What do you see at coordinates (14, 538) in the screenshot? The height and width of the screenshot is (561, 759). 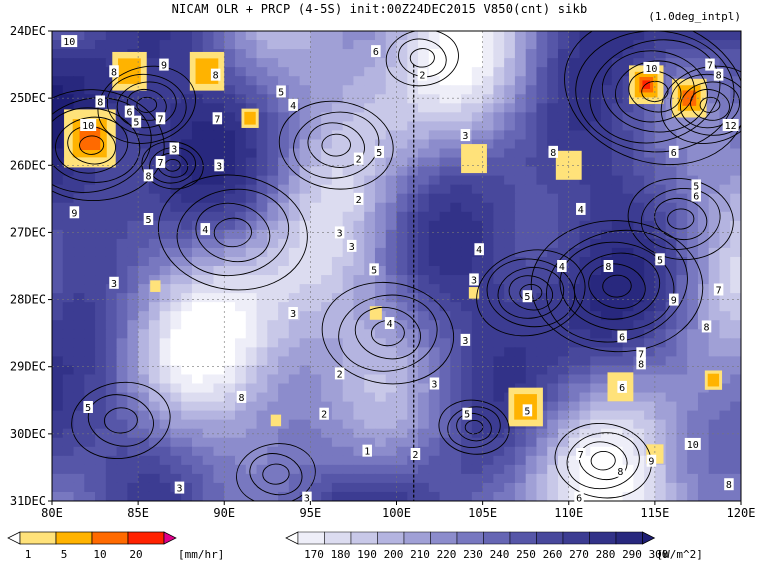 I see `precip-bar-arrow` at bounding box center [14, 538].